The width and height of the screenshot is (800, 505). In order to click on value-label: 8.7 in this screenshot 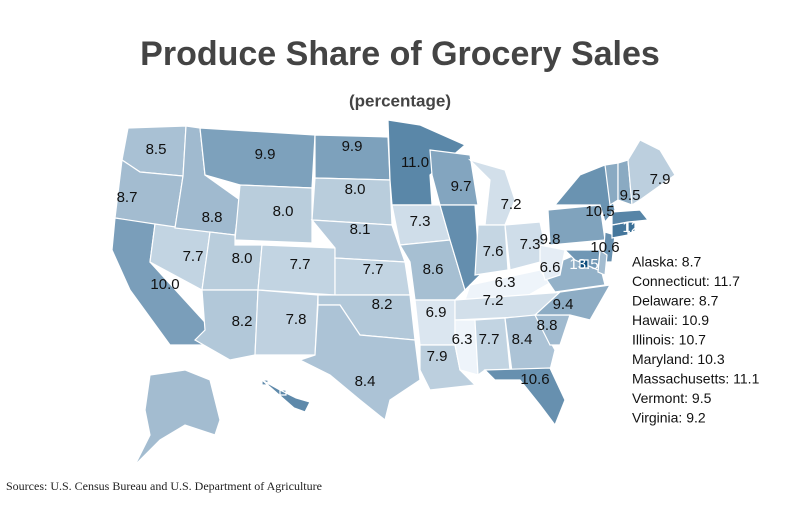, I will do `click(127, 197)`.